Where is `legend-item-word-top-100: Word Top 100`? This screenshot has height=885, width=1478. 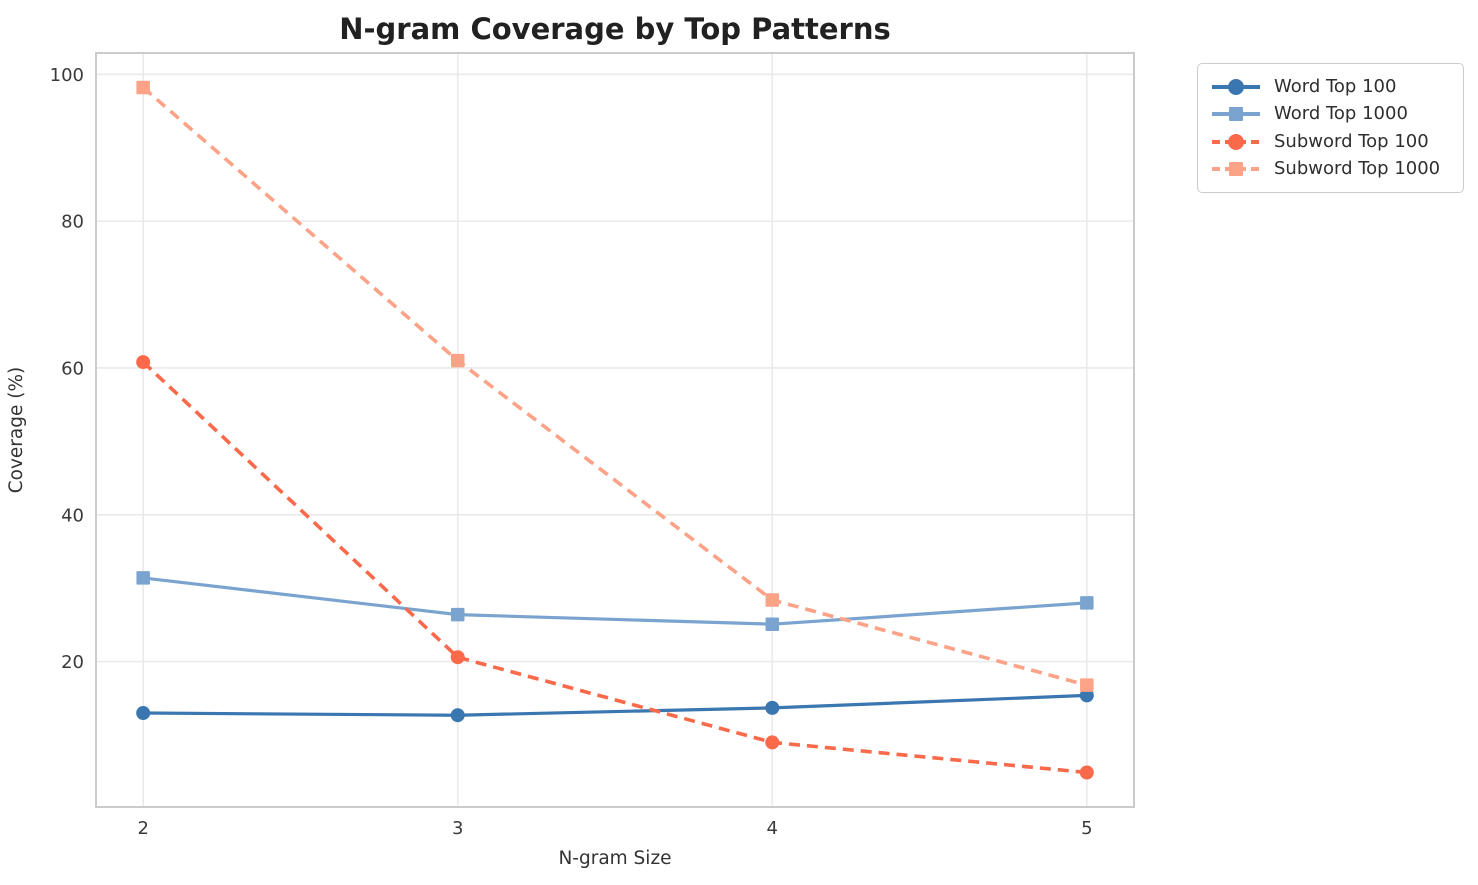 legend-item-word-top-100: Word Top 100 is located at coordinates (1330, 87).